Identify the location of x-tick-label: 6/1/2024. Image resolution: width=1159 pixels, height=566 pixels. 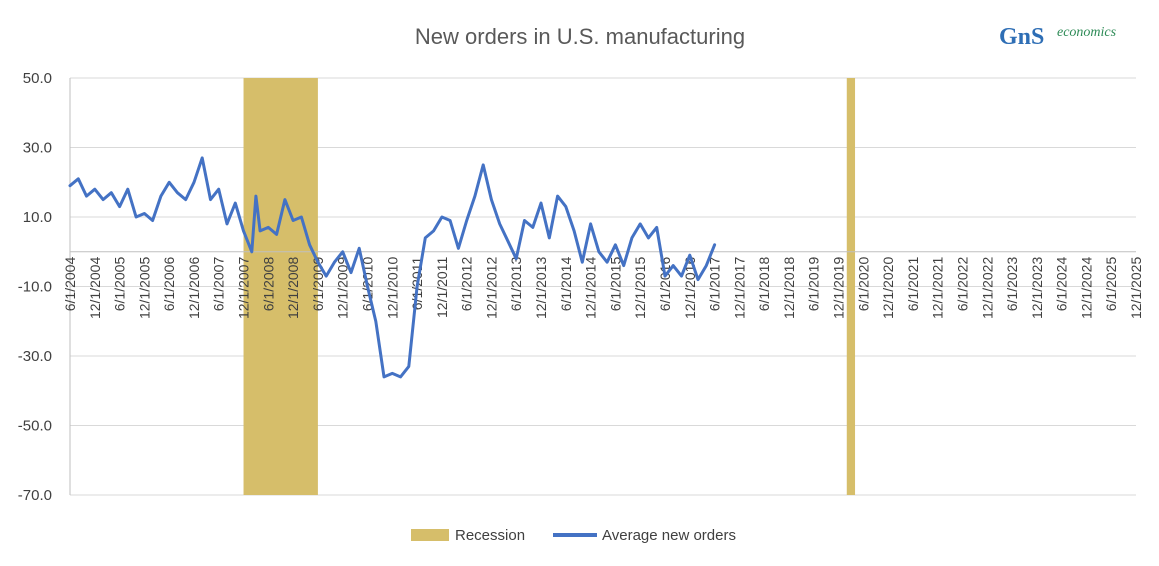
(1062, 284).